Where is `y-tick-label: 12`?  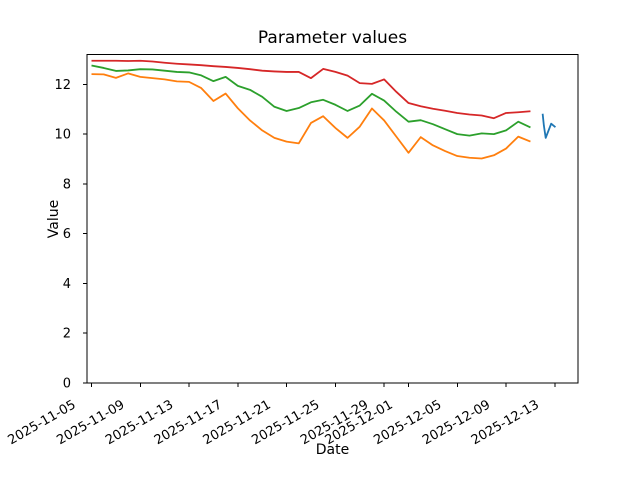 y-tick-label: 12 is located at coordinates (62, 85).